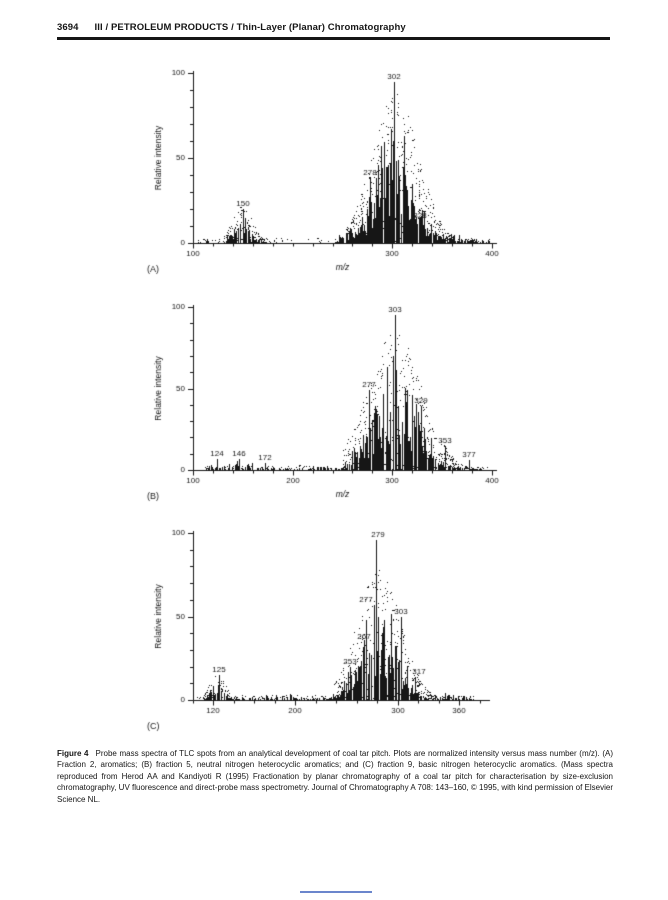 This screenshot has height=900, width=668. Describe the element at coordinates (336, 892) in the screenshot. I see `footer-blue-mark` at that location.